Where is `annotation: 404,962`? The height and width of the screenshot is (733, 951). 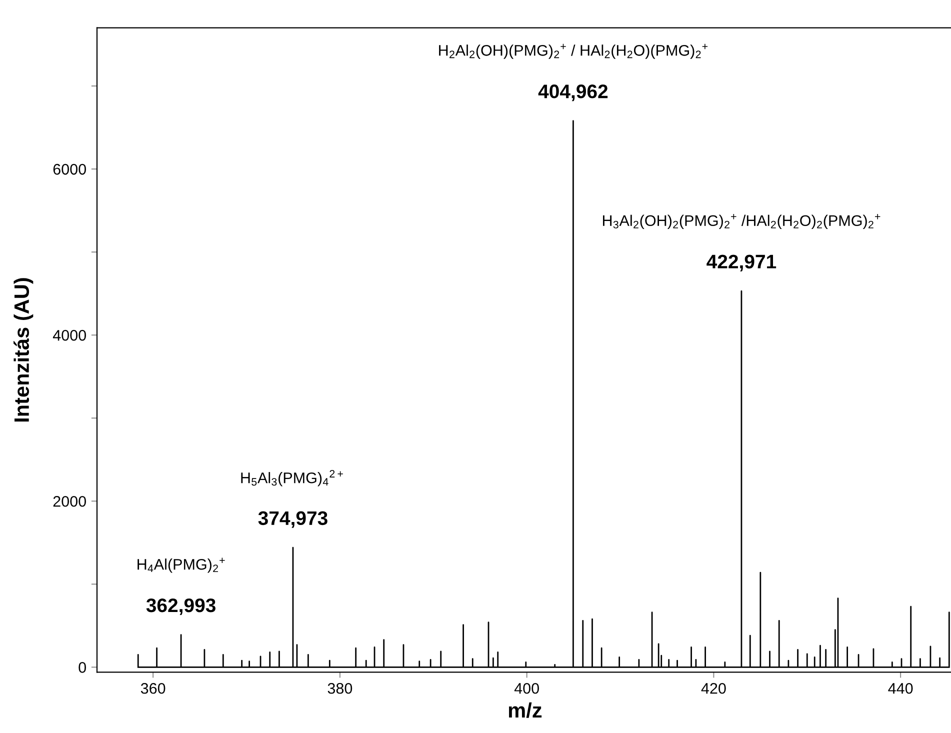 annotation: 404,962 is located at coordinates (573, 93).